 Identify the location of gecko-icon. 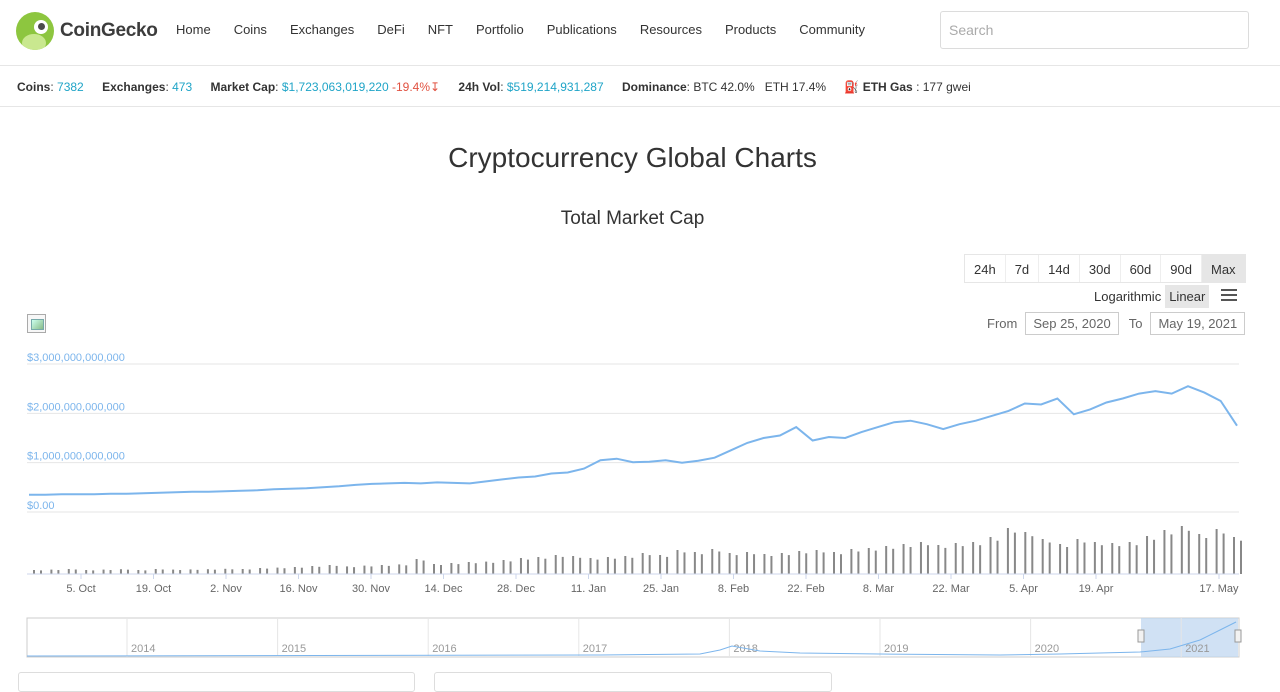
(35, 31).